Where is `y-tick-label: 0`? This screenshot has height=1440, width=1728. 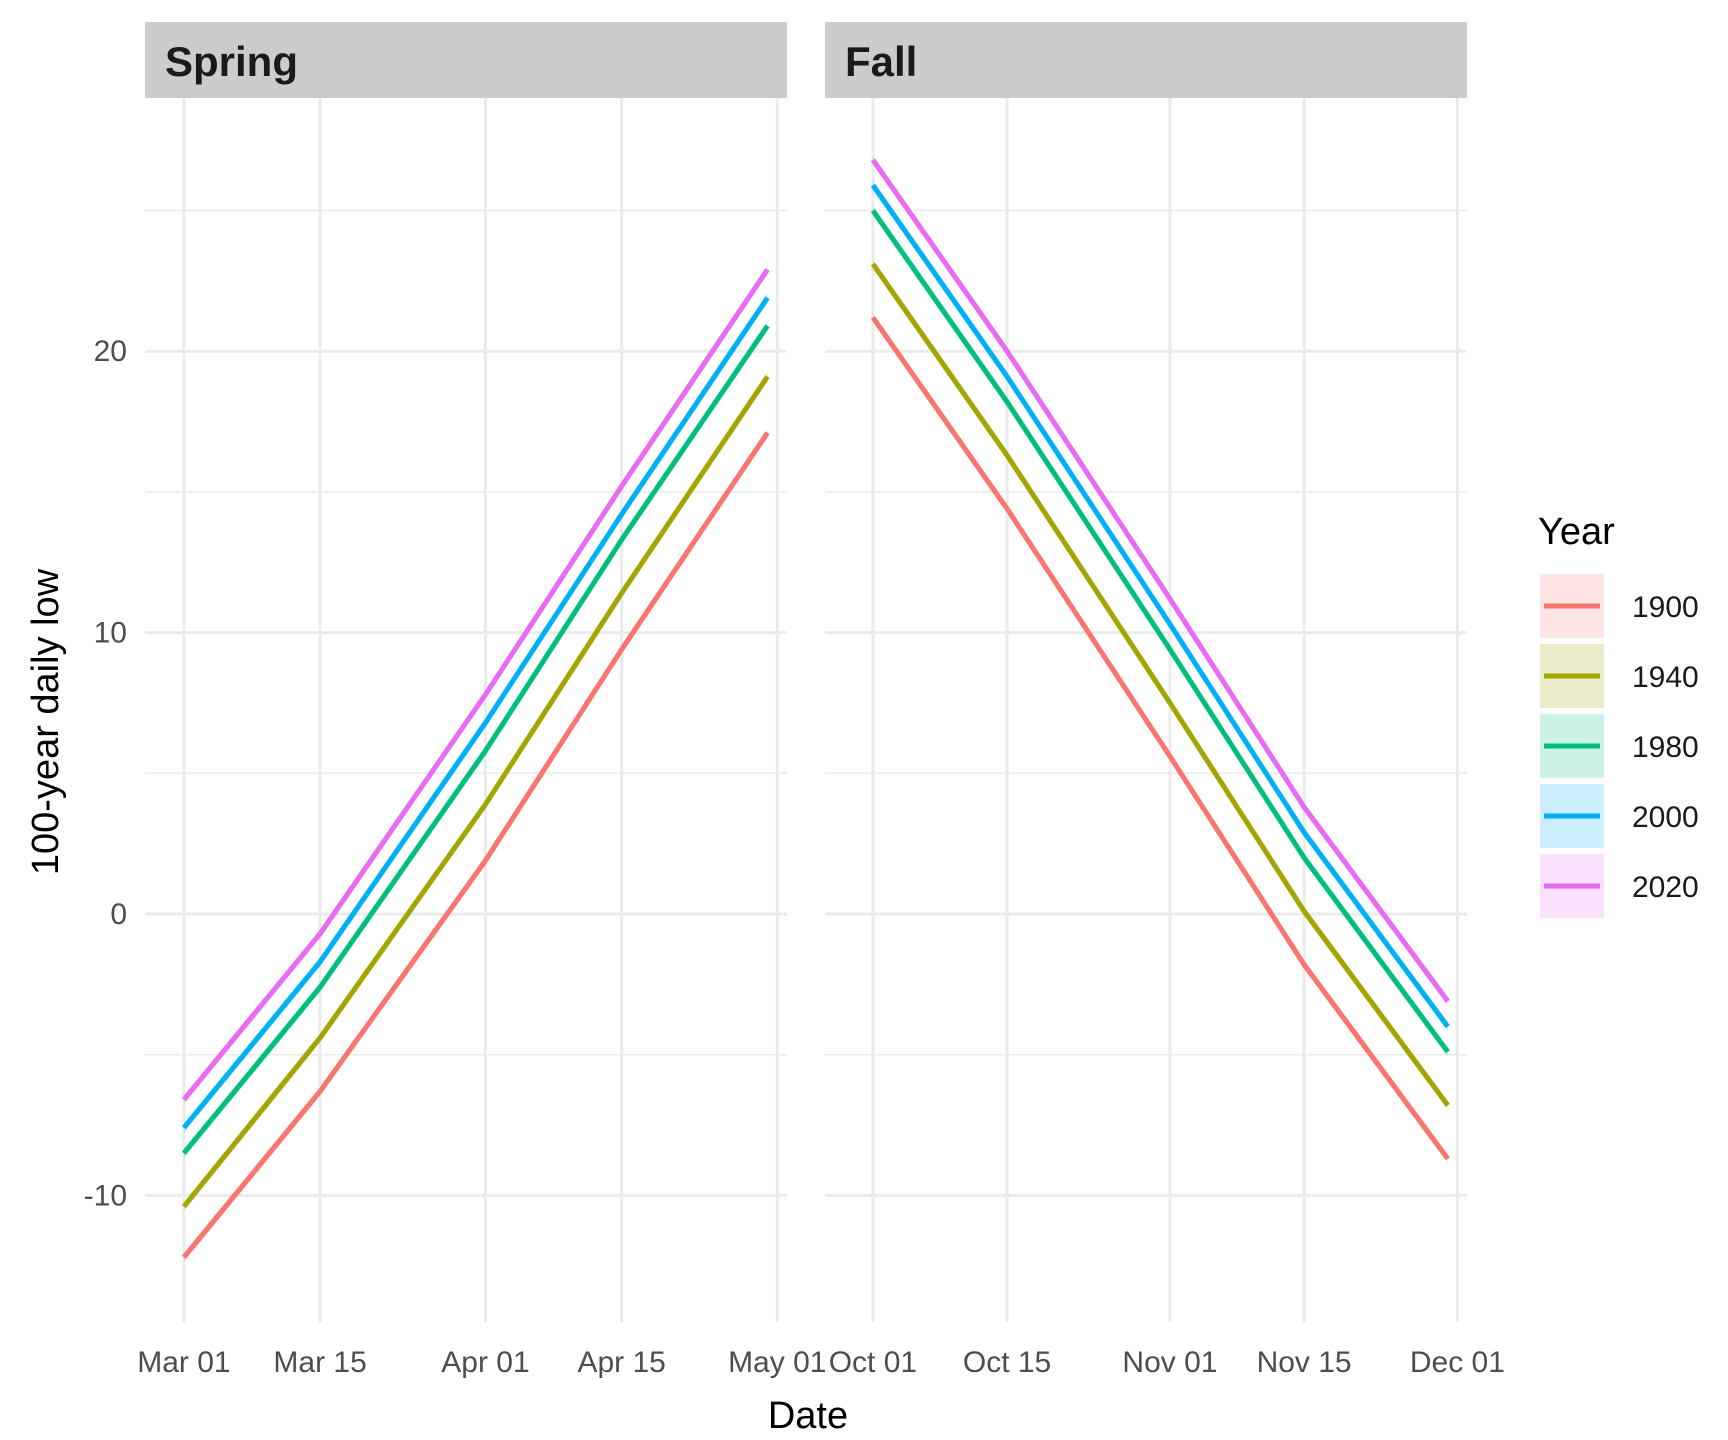 y-tick-label: 0 is located at coordinates (118, 914).